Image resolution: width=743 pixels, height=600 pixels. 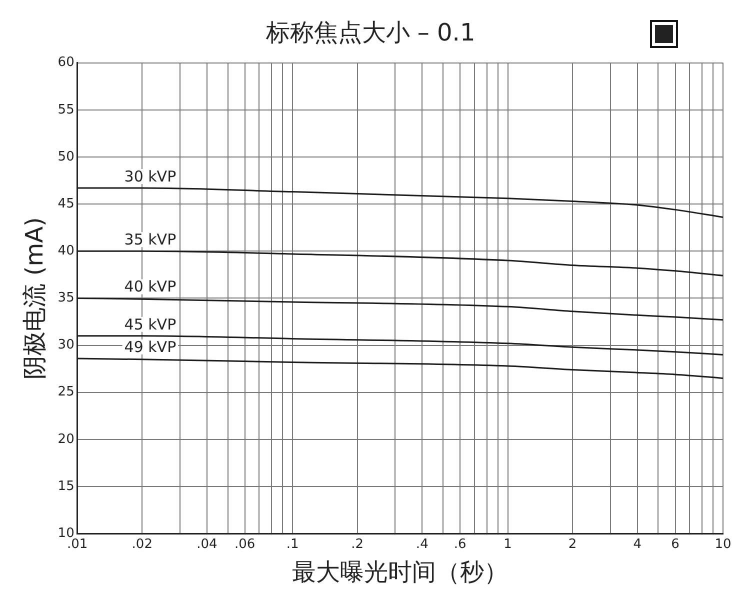 What do you see at coordinates (66, 392) in the screenshot?
I see `y-tick-label: 25` at bounding box center [66, 392].